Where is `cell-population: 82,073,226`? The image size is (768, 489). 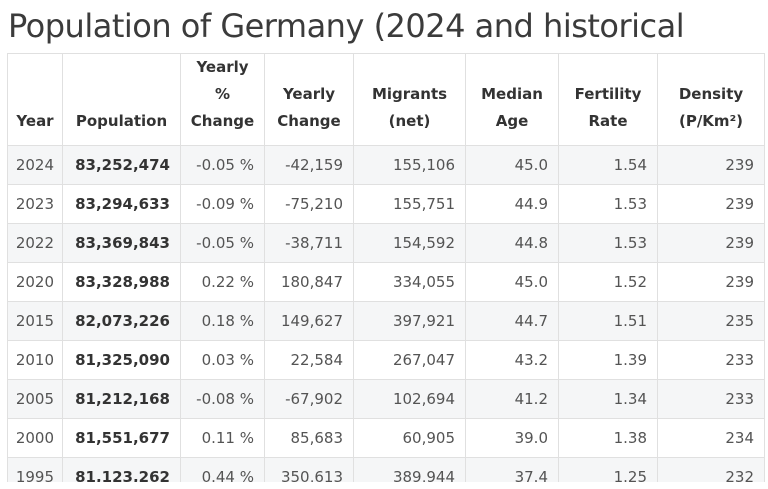 cell-population: 82,073,226 is located at coordinates (121, 321).